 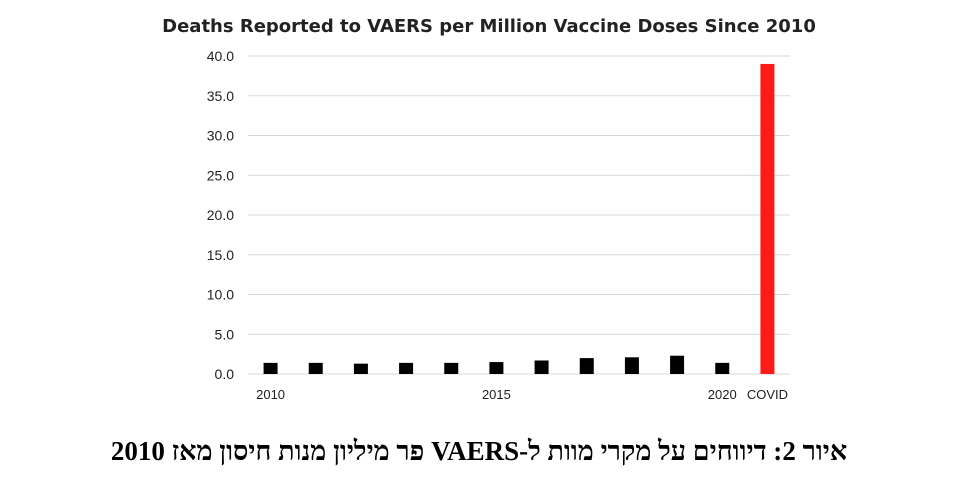 I want to click on y-tick-label: 20.0, so click(x=220, y=215).